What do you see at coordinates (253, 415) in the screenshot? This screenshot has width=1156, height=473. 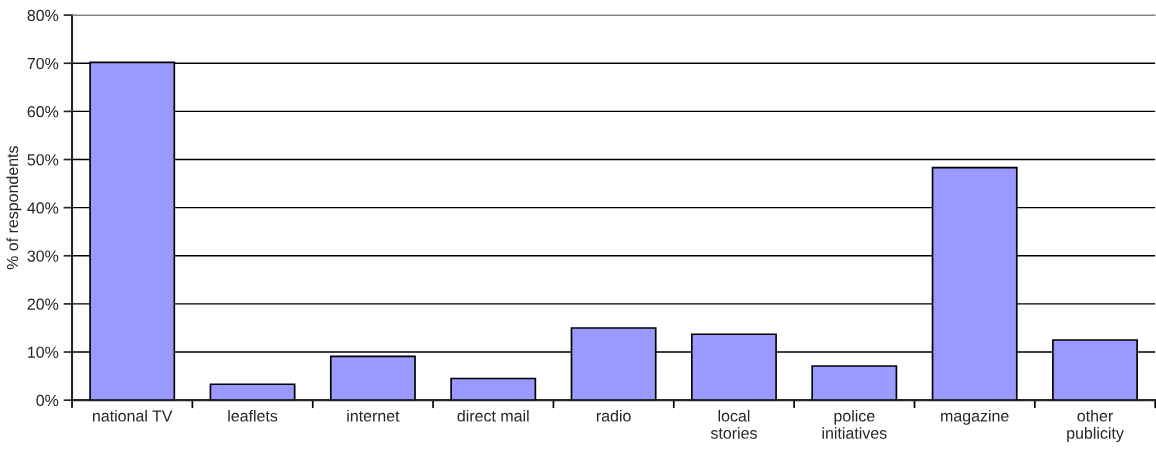 I see `x-tick-label: leaflets` at bounding box center [253, 415].